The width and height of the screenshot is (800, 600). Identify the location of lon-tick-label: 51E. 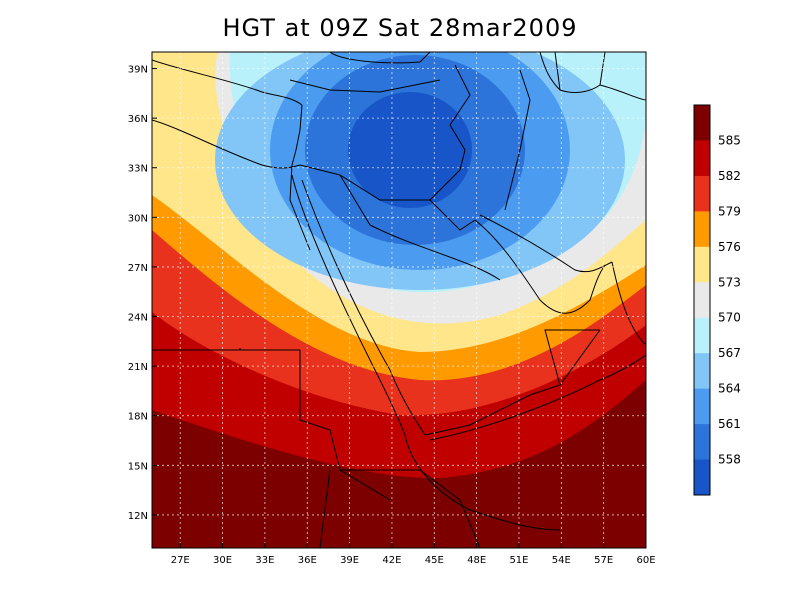
(518, 560).